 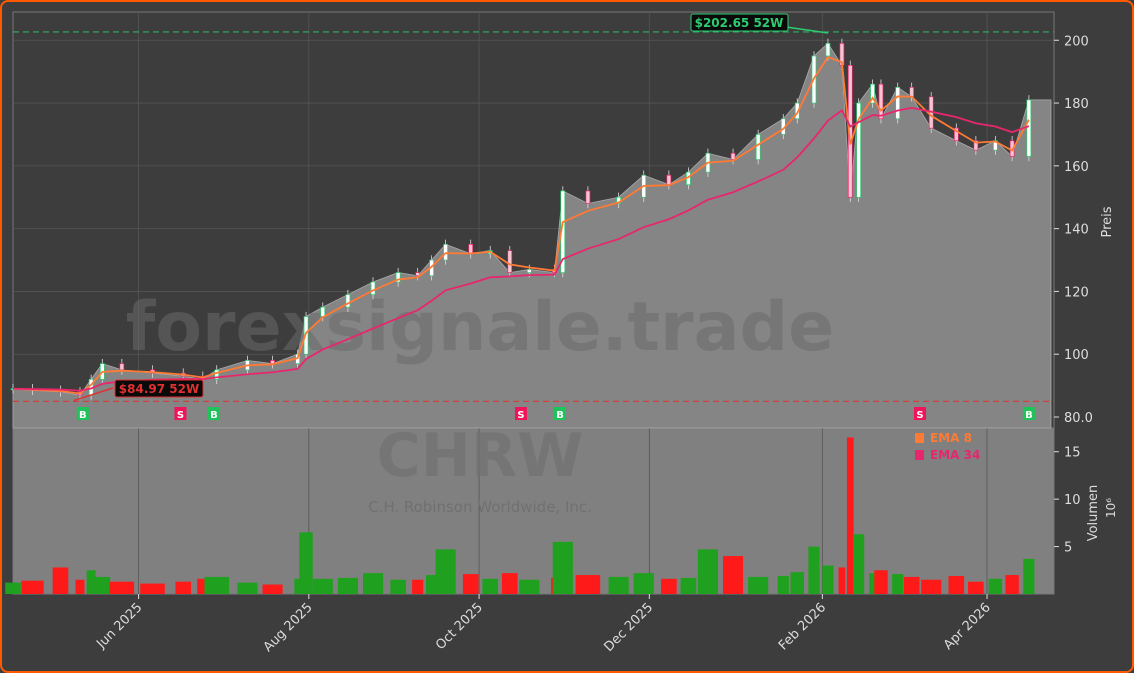 I want to click on y-tick-label: 140, so click(x=1076, y=230).